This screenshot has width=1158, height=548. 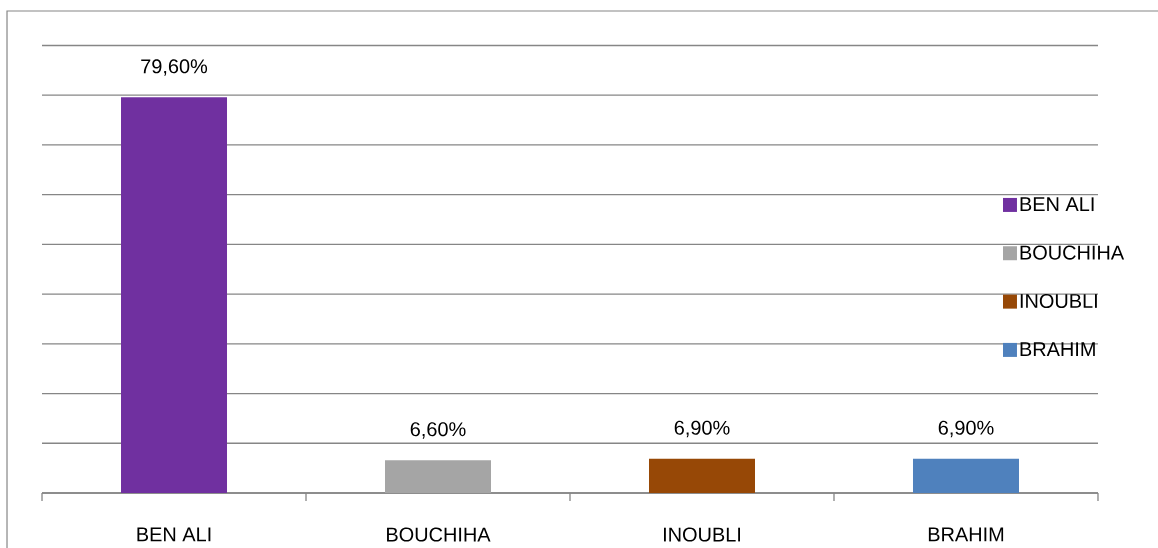 What do you see at coordinates (1057, 204) in the screenshot?
I see `legend-label: BEN ALI` at bounding box center [1057, 204].